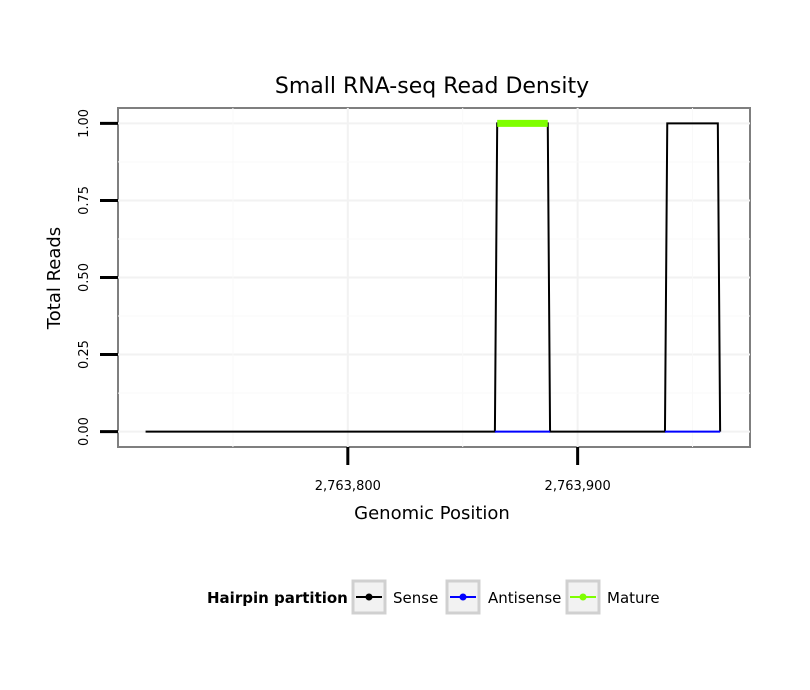  I want to click on legend-title: Hairpin partition, so click(277, 598).